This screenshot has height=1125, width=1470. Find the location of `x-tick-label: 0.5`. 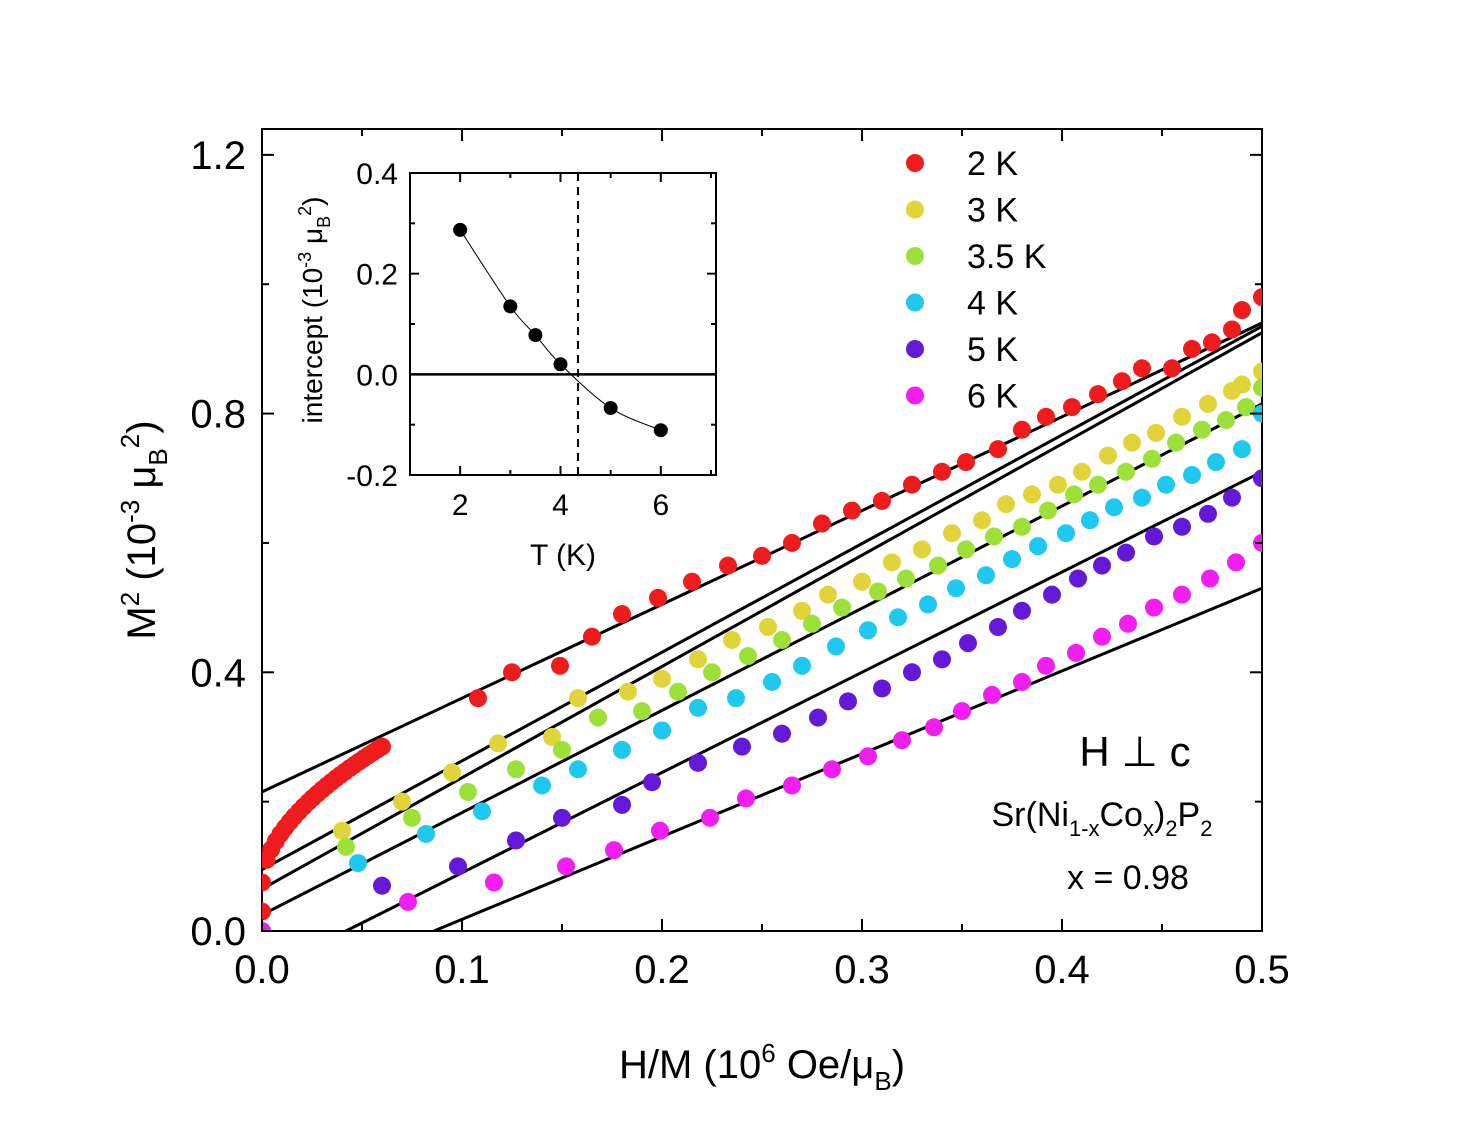

x-tick-label: 0.5 is located at coordinates (1262, 970).